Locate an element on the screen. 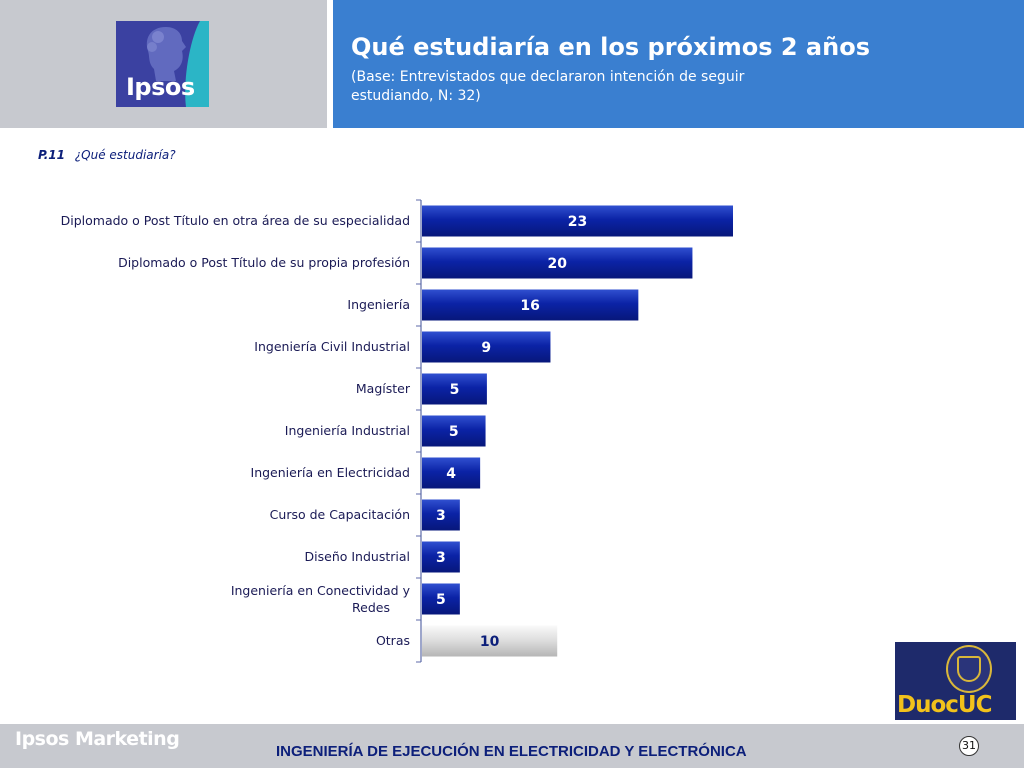 Image resolution: width=1024 pixels, height=768 pixels. category-label: Diseño Industrial is located at coordinates (357, 556).